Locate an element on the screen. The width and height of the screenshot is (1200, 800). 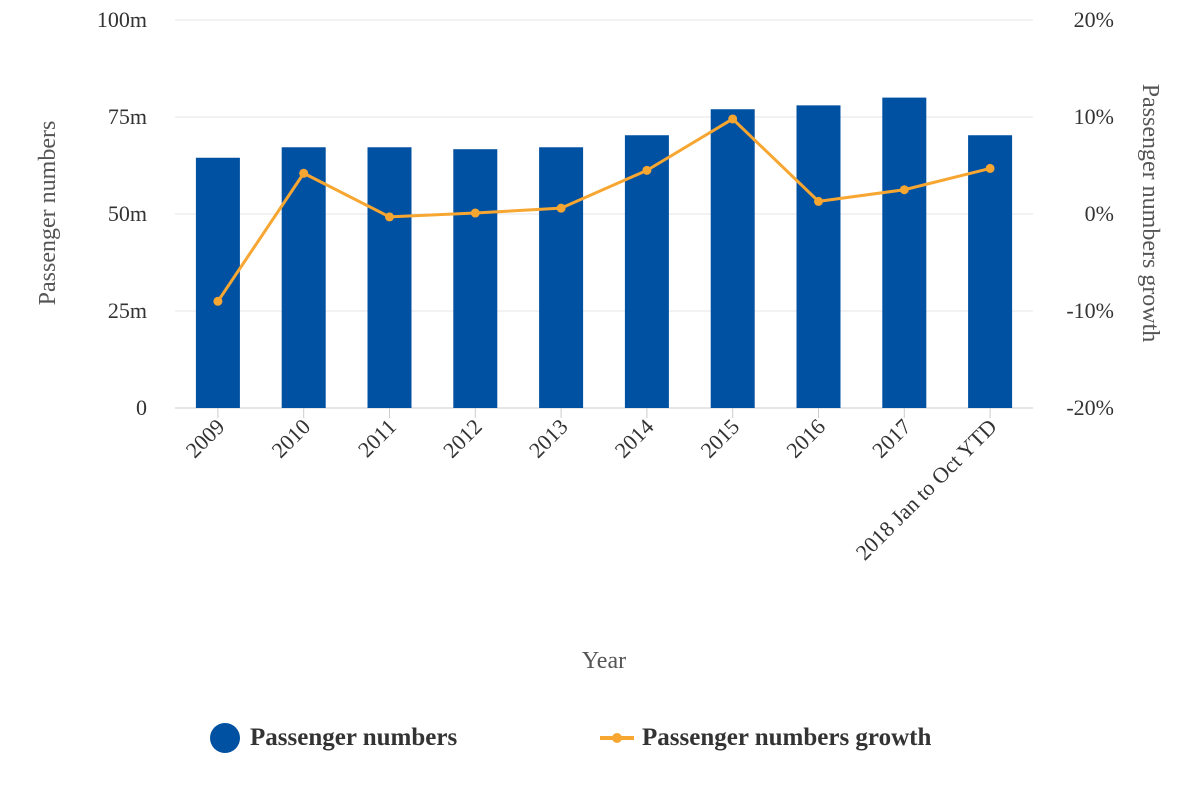
right-axis-ticks: -20% -10% 0% 10% 20% is located at coordinates (1090, 213).